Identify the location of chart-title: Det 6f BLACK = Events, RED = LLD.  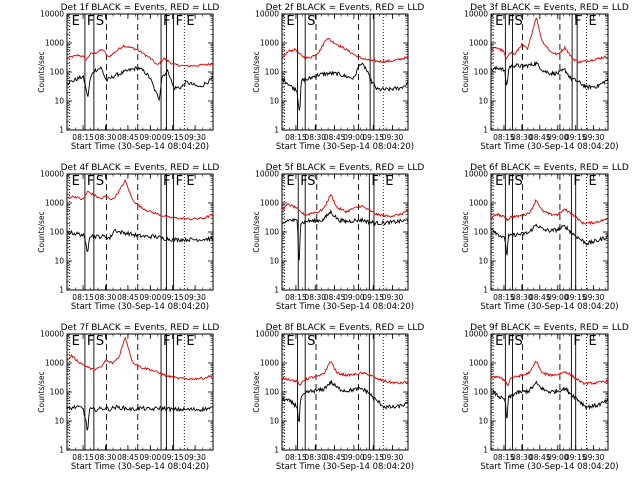
(549, 168).